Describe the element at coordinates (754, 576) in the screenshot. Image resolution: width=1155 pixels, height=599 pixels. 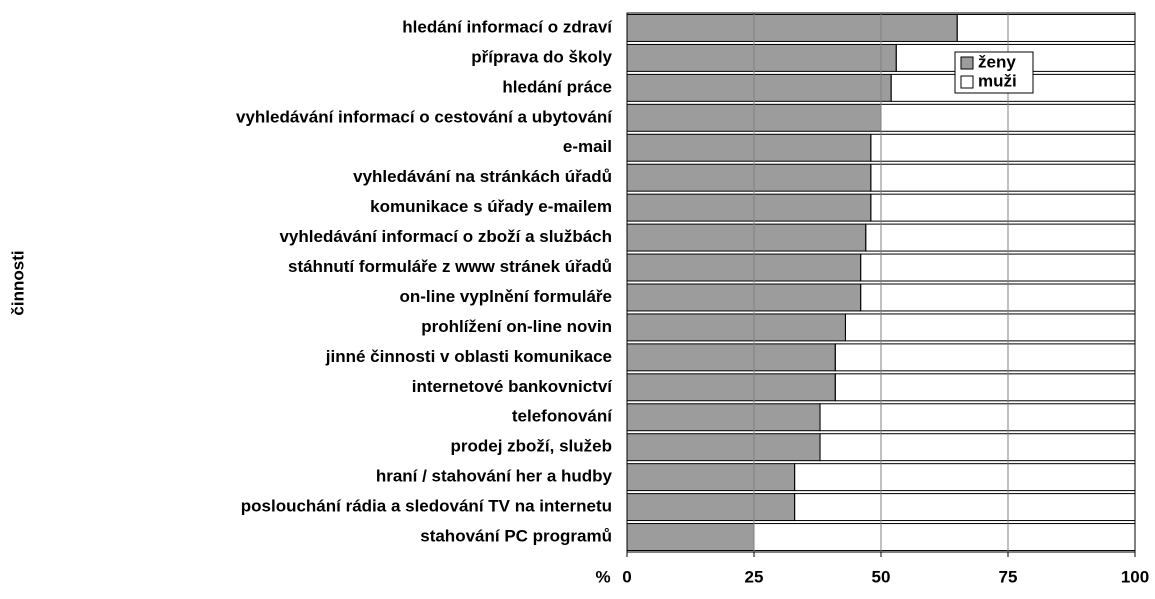
I see `x-tick-label: 25` at that location.